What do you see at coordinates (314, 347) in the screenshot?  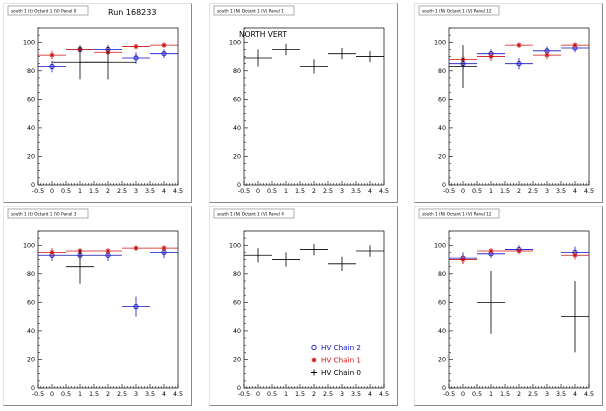 I see `legend-circle-marker` at bounding box center [314, 347].